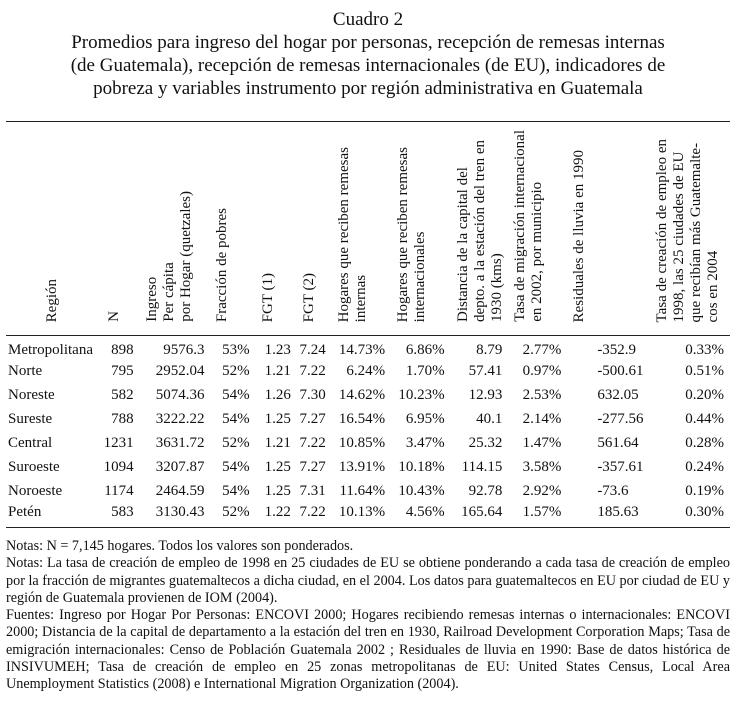 This screenshot has height=703, width=736. Describe the element at coordinates (620, 371) in the screenshot. I see `value-cell: -500.61` at that location.